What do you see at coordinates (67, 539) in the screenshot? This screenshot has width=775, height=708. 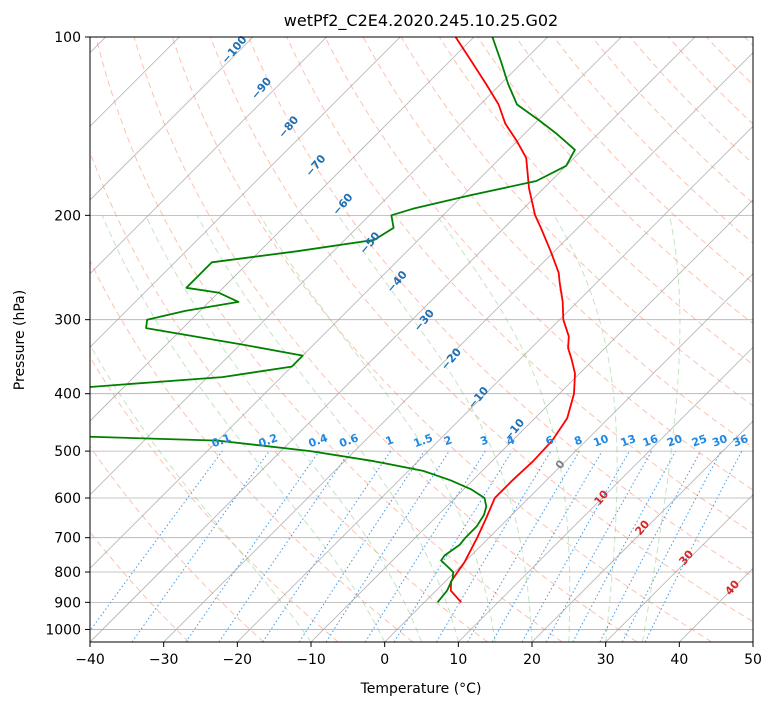 I see `y-tick-label: 700` at bounding box center [67, 539].